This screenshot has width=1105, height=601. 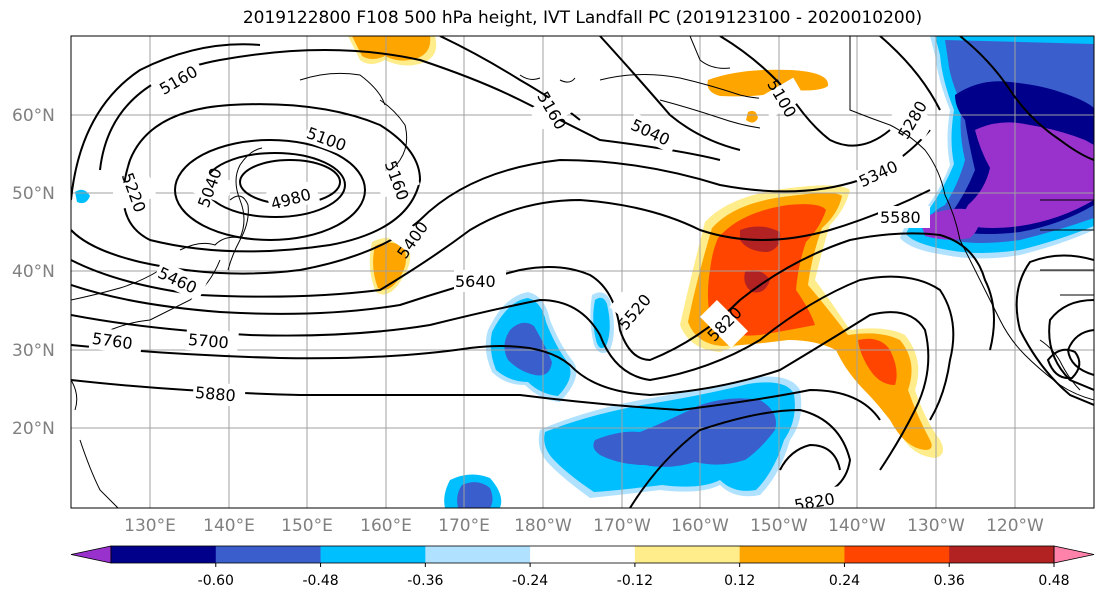 I want to click on contour-label: 5700, so click(x=208, y=341).